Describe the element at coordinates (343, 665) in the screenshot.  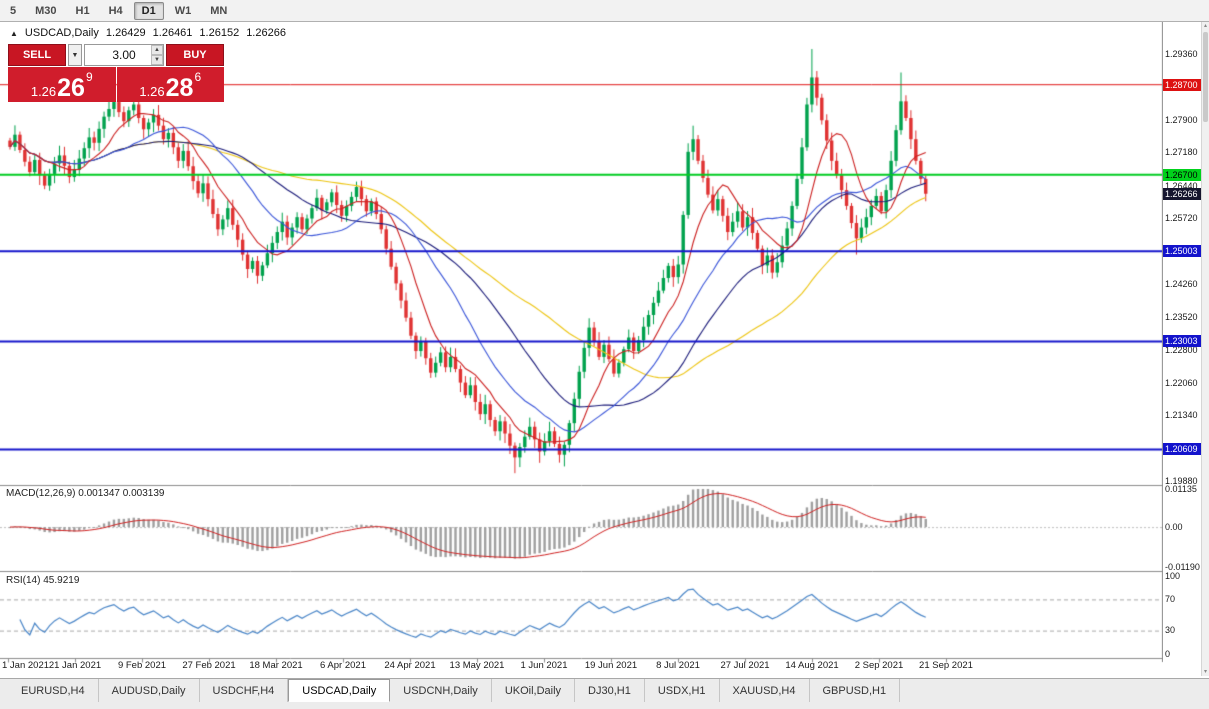
I see `date-label: 6 Apr 2021` at that location.